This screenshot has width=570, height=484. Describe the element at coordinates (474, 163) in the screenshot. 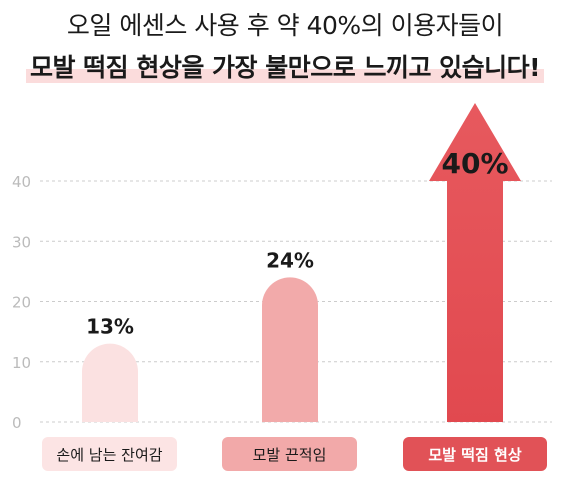

I see `data-label: 40%` at that location.